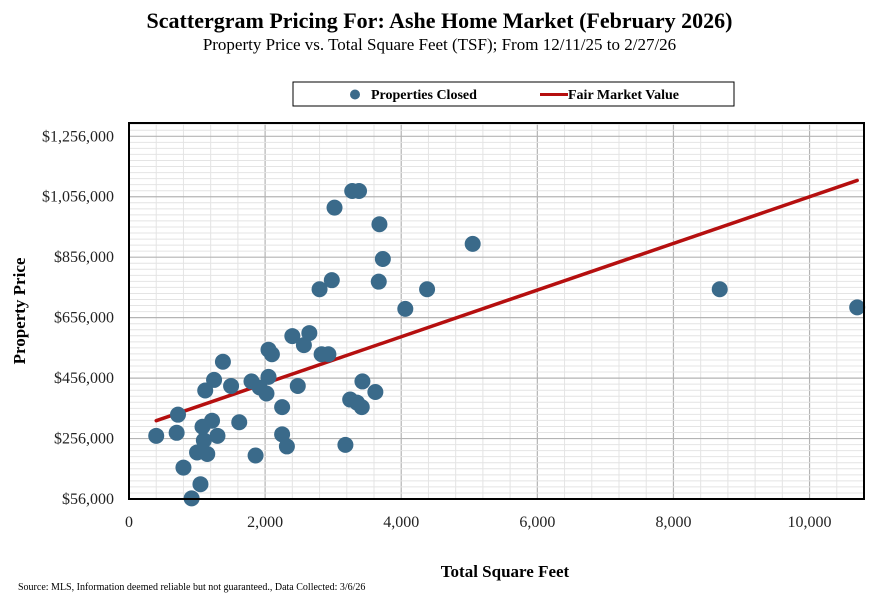  Describe the element at coordinates (673, 522) in the screenshot. I see `x-tick-label: 8,000` at that location.